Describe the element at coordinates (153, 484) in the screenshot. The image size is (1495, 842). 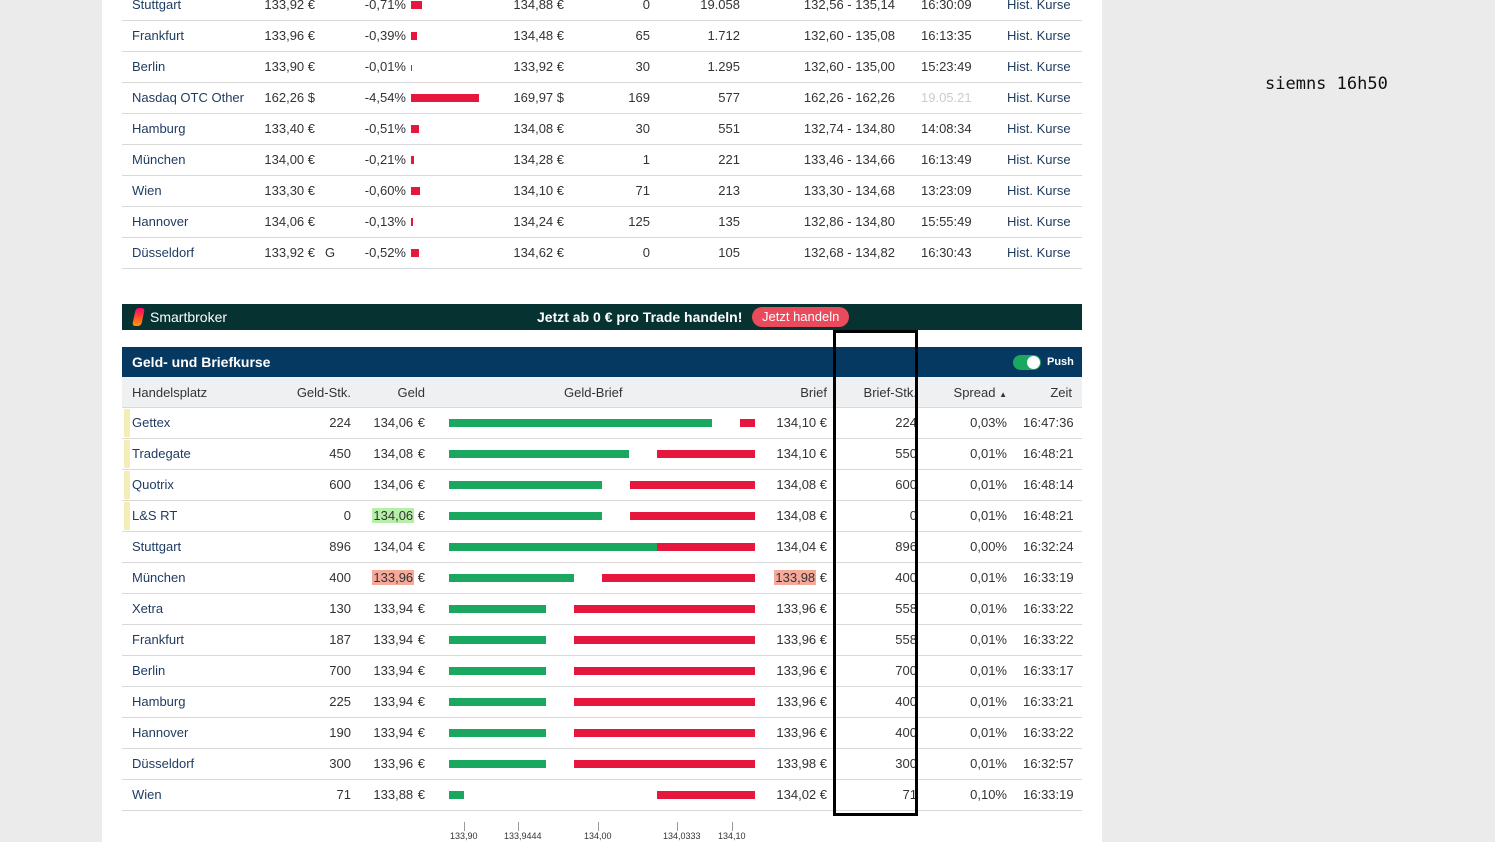
I see `place-link: Quotrix` at that location.